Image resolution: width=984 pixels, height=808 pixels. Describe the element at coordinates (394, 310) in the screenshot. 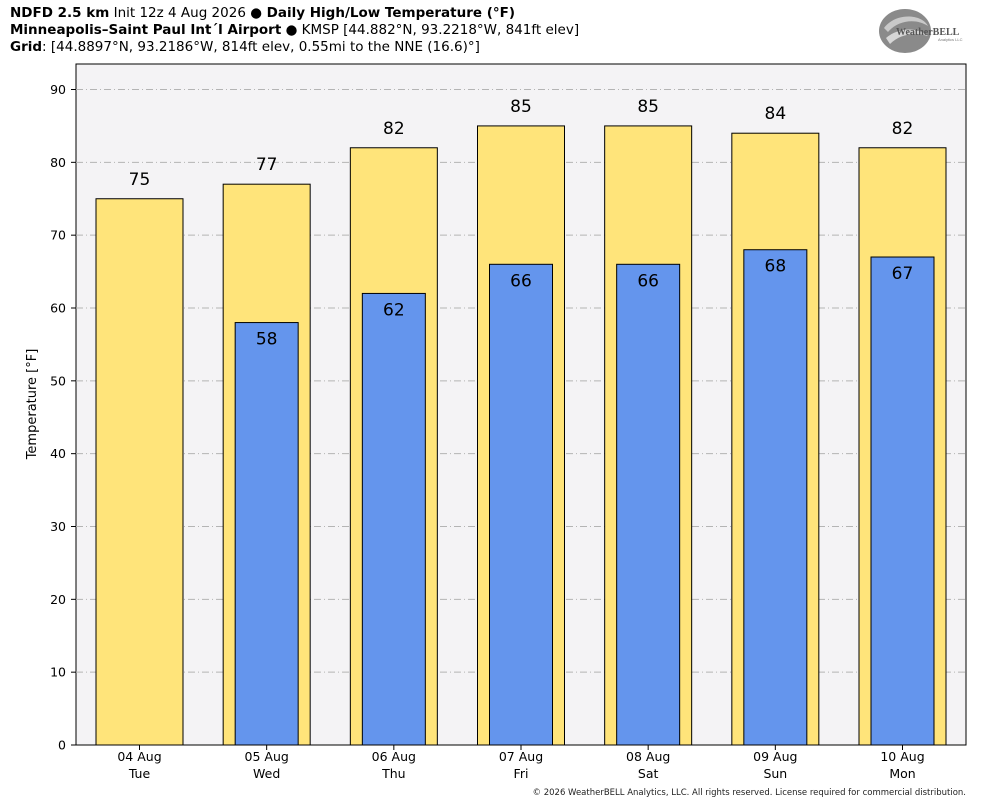

I see `low-value-label: 62` at that location.